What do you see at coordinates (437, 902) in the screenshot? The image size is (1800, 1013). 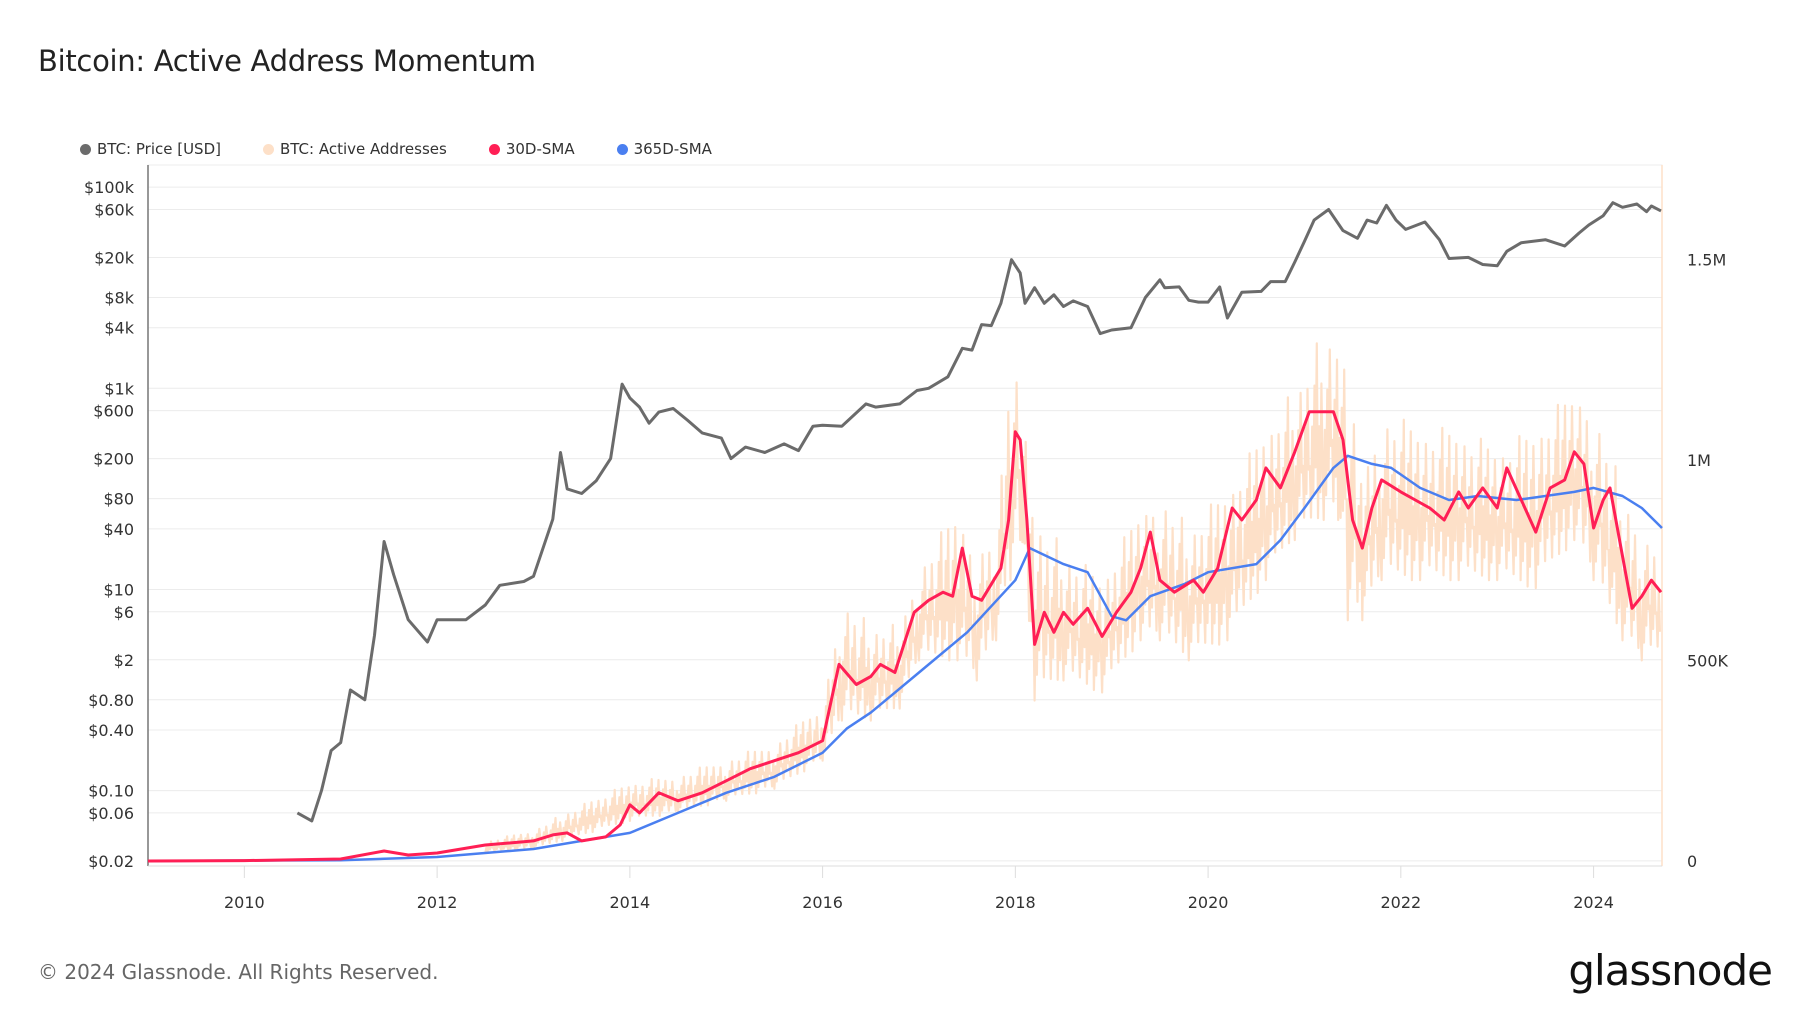 I see `x-tick-label: 2012` at bounding box center [437, 902].